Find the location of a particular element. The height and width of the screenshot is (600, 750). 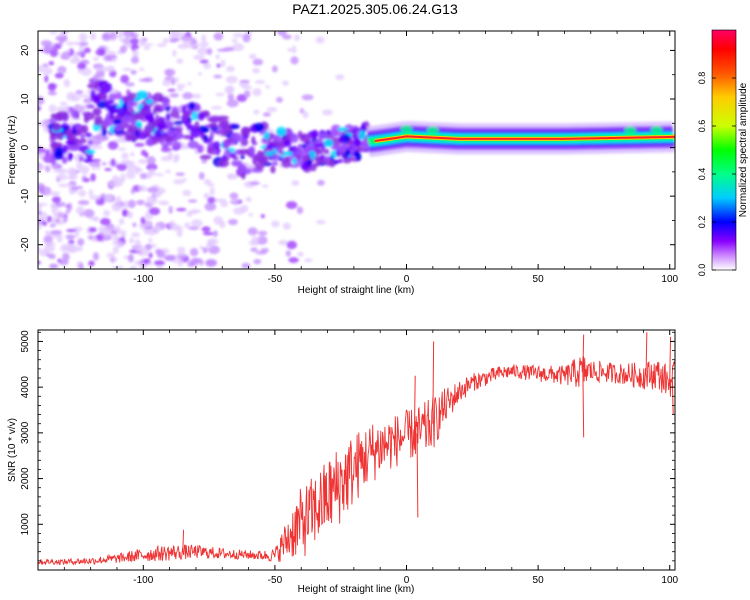

y-tick-label: 0 is located at coordinates (25, 147).